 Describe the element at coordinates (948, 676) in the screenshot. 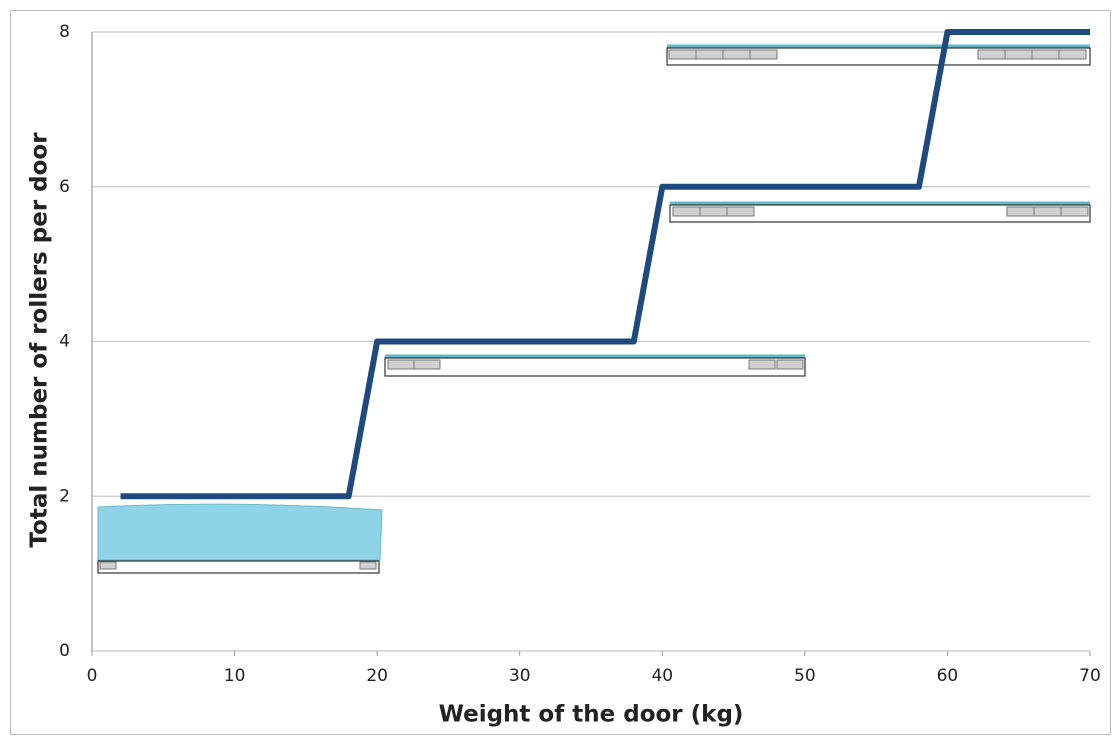

I see `x-tick-label: 60` at that location.